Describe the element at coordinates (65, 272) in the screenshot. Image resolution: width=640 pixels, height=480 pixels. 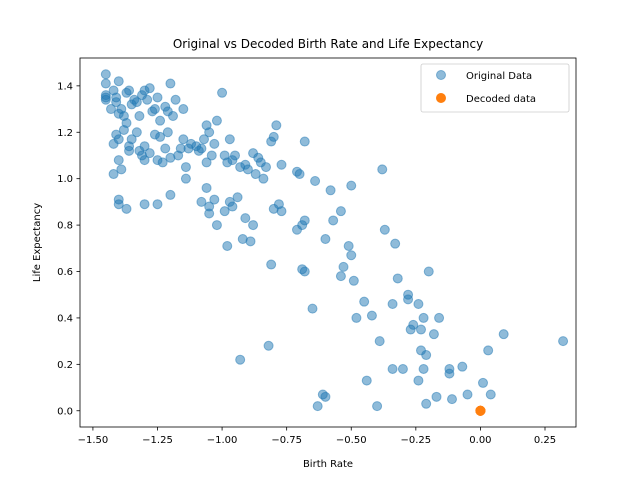
I see `y-tick-label: 0.6` at that location.